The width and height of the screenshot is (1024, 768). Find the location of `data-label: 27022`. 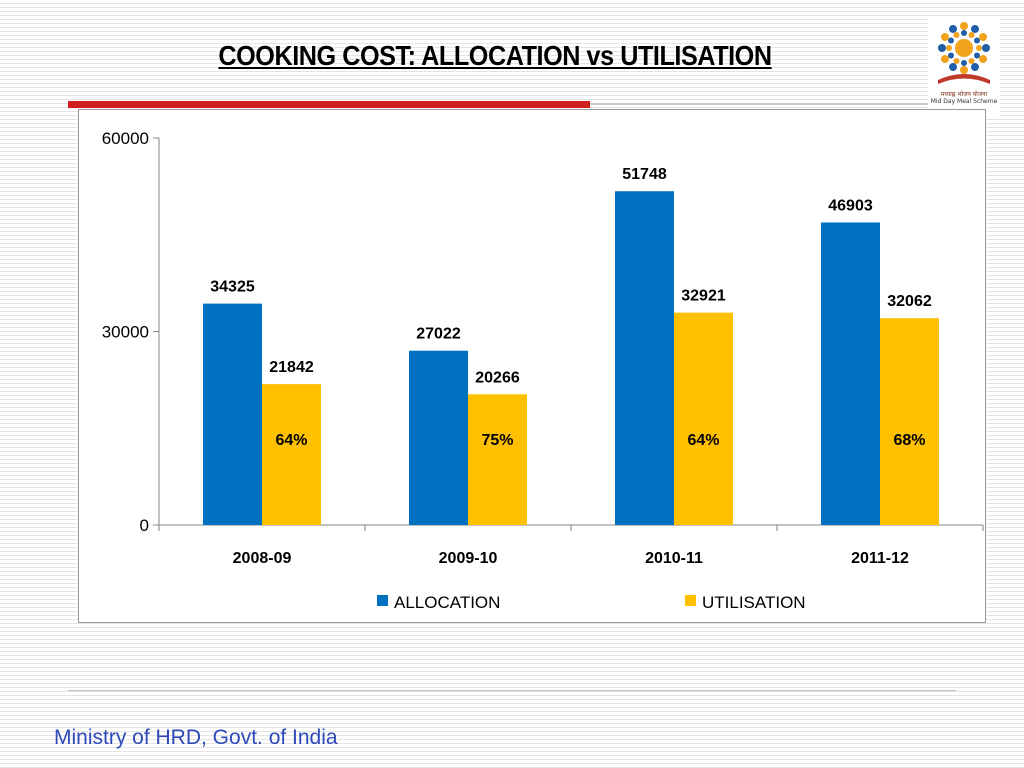

data-label: 27022 is located at coordinates (438, 334).